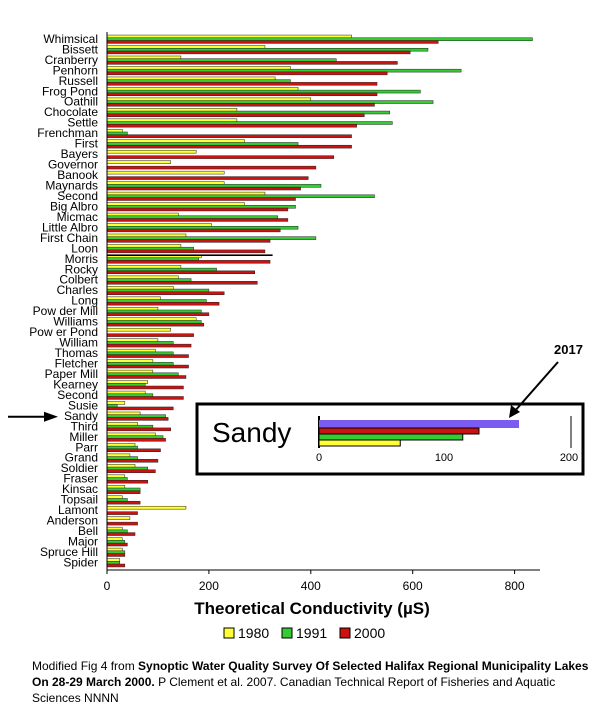 Image resolution: width=600 pixels, height=727 pixels. I want to click on category-label-38: Miller, so click(83, 437).